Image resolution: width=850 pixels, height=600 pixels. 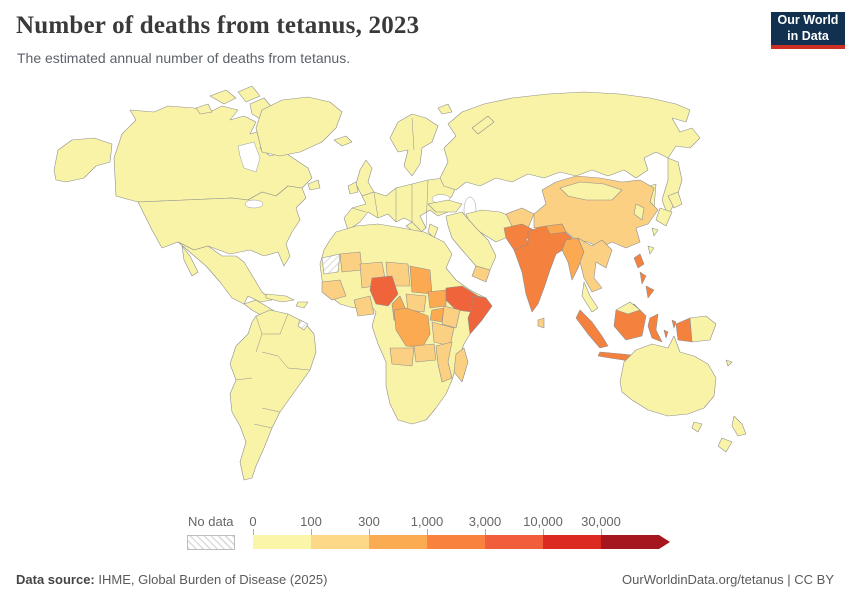 What do you see at coordinates (437, 315) in the screenshot?
I see `country-uganda` at bounding box center [437, 315].